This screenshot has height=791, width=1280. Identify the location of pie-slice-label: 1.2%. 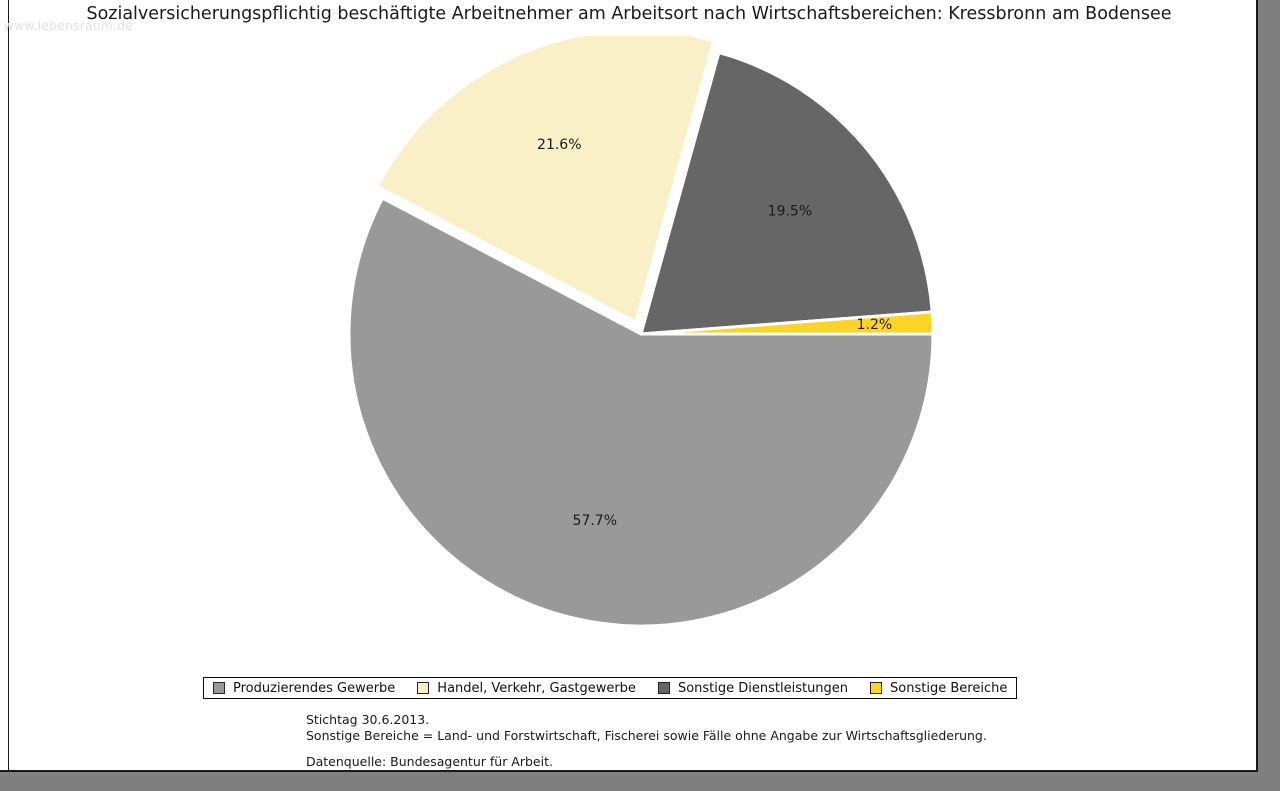
(875, 325).